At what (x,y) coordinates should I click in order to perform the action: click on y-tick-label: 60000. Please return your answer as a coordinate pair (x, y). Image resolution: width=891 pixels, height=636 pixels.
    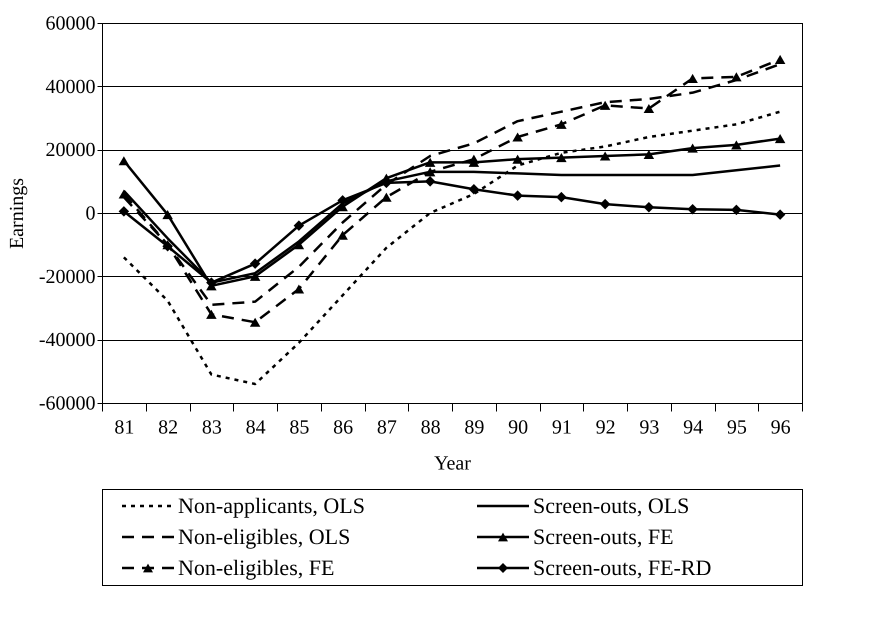
    Looking at the image, I should click on (71, 23).